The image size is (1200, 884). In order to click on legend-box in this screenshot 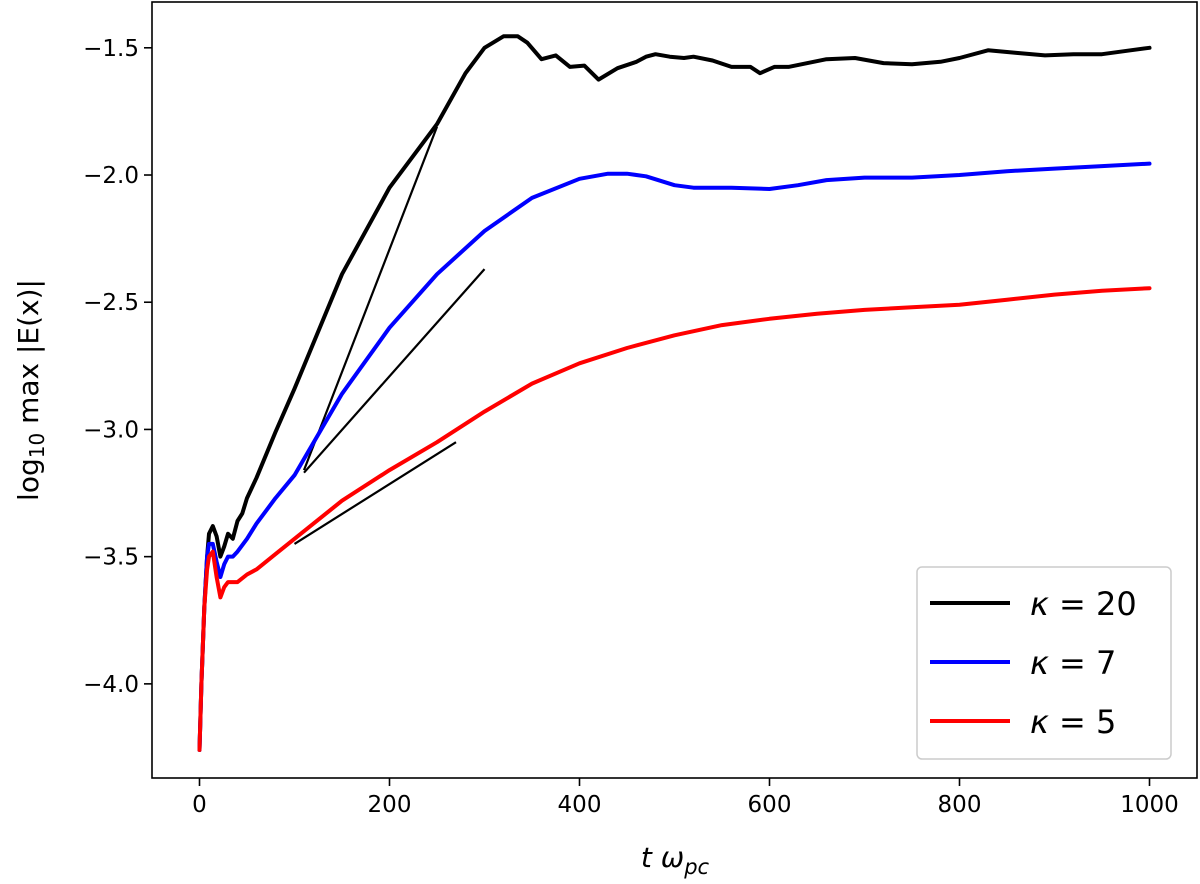, I will do `click(1044, 663)`.